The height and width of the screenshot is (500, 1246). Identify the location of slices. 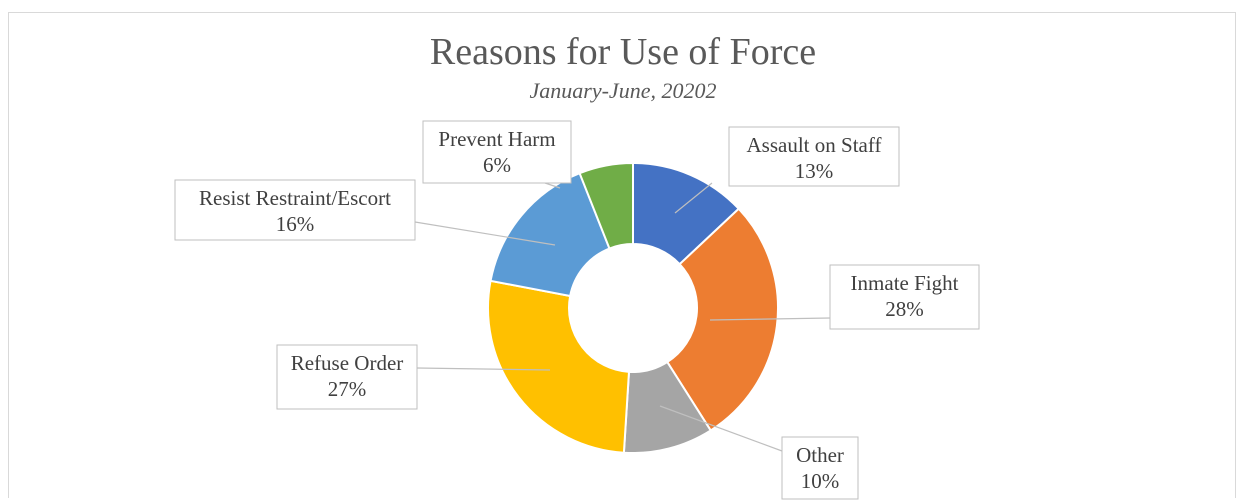
(633, 307).